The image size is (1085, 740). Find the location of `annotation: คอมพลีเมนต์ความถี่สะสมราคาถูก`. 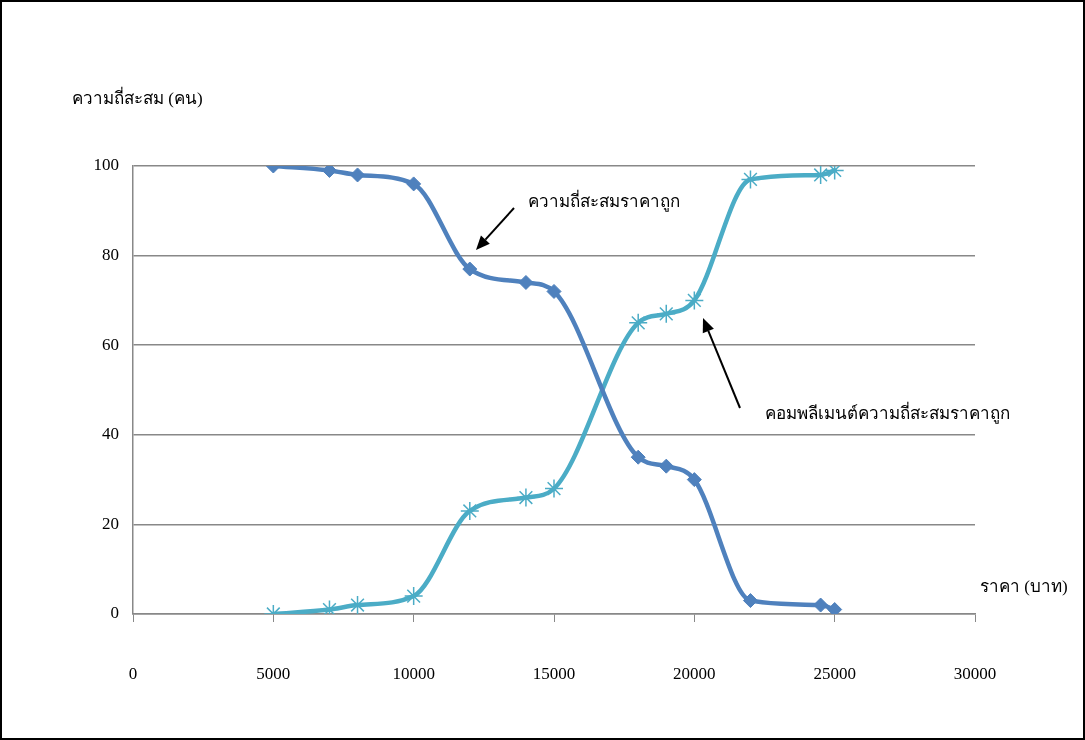

annotation: คอมพลีเมนต์ความถี่สะสมราคาถูก is located at coordinates (887, 413).